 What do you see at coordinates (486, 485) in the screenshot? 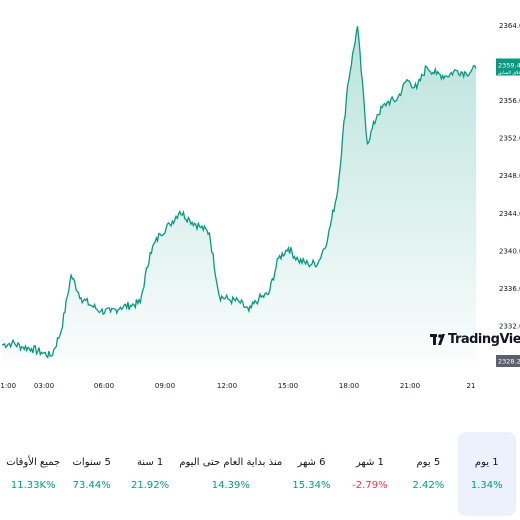
I see `period-change: 1.34%` at bounding box center [486, 485].